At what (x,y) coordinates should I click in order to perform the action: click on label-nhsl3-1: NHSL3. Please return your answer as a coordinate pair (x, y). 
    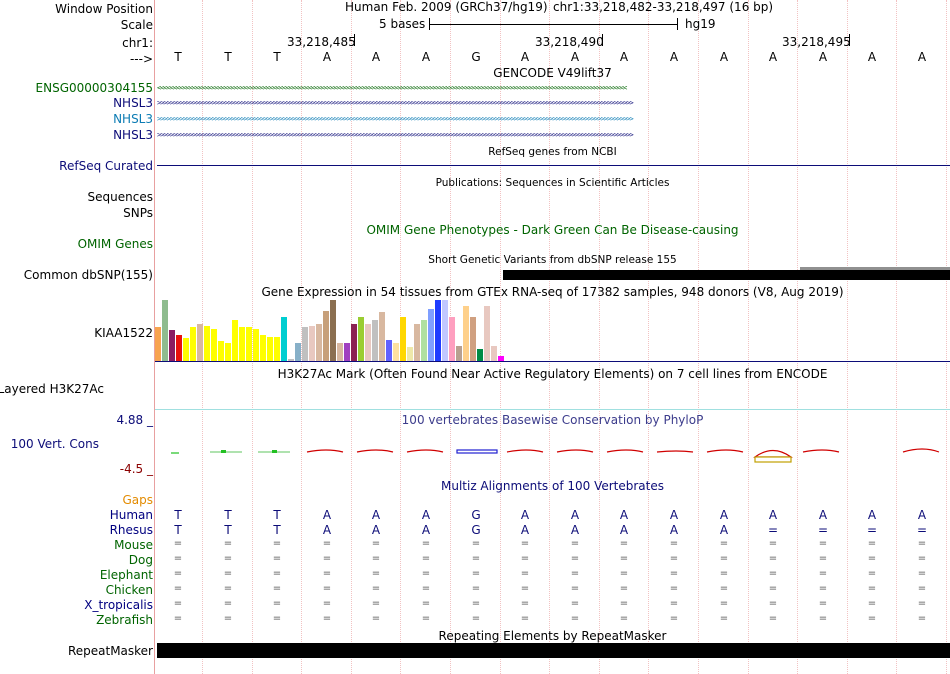
    Looking at the image, I should click on (133, 103).